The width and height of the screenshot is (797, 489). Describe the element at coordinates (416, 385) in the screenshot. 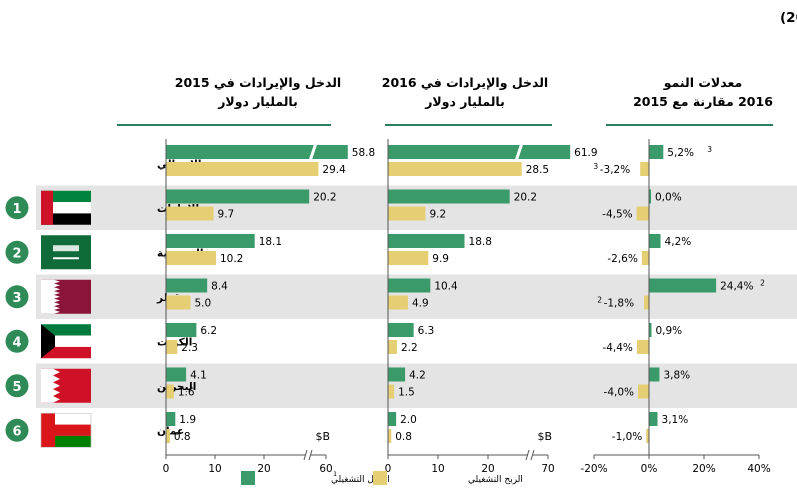

I see `row-band` at that location.